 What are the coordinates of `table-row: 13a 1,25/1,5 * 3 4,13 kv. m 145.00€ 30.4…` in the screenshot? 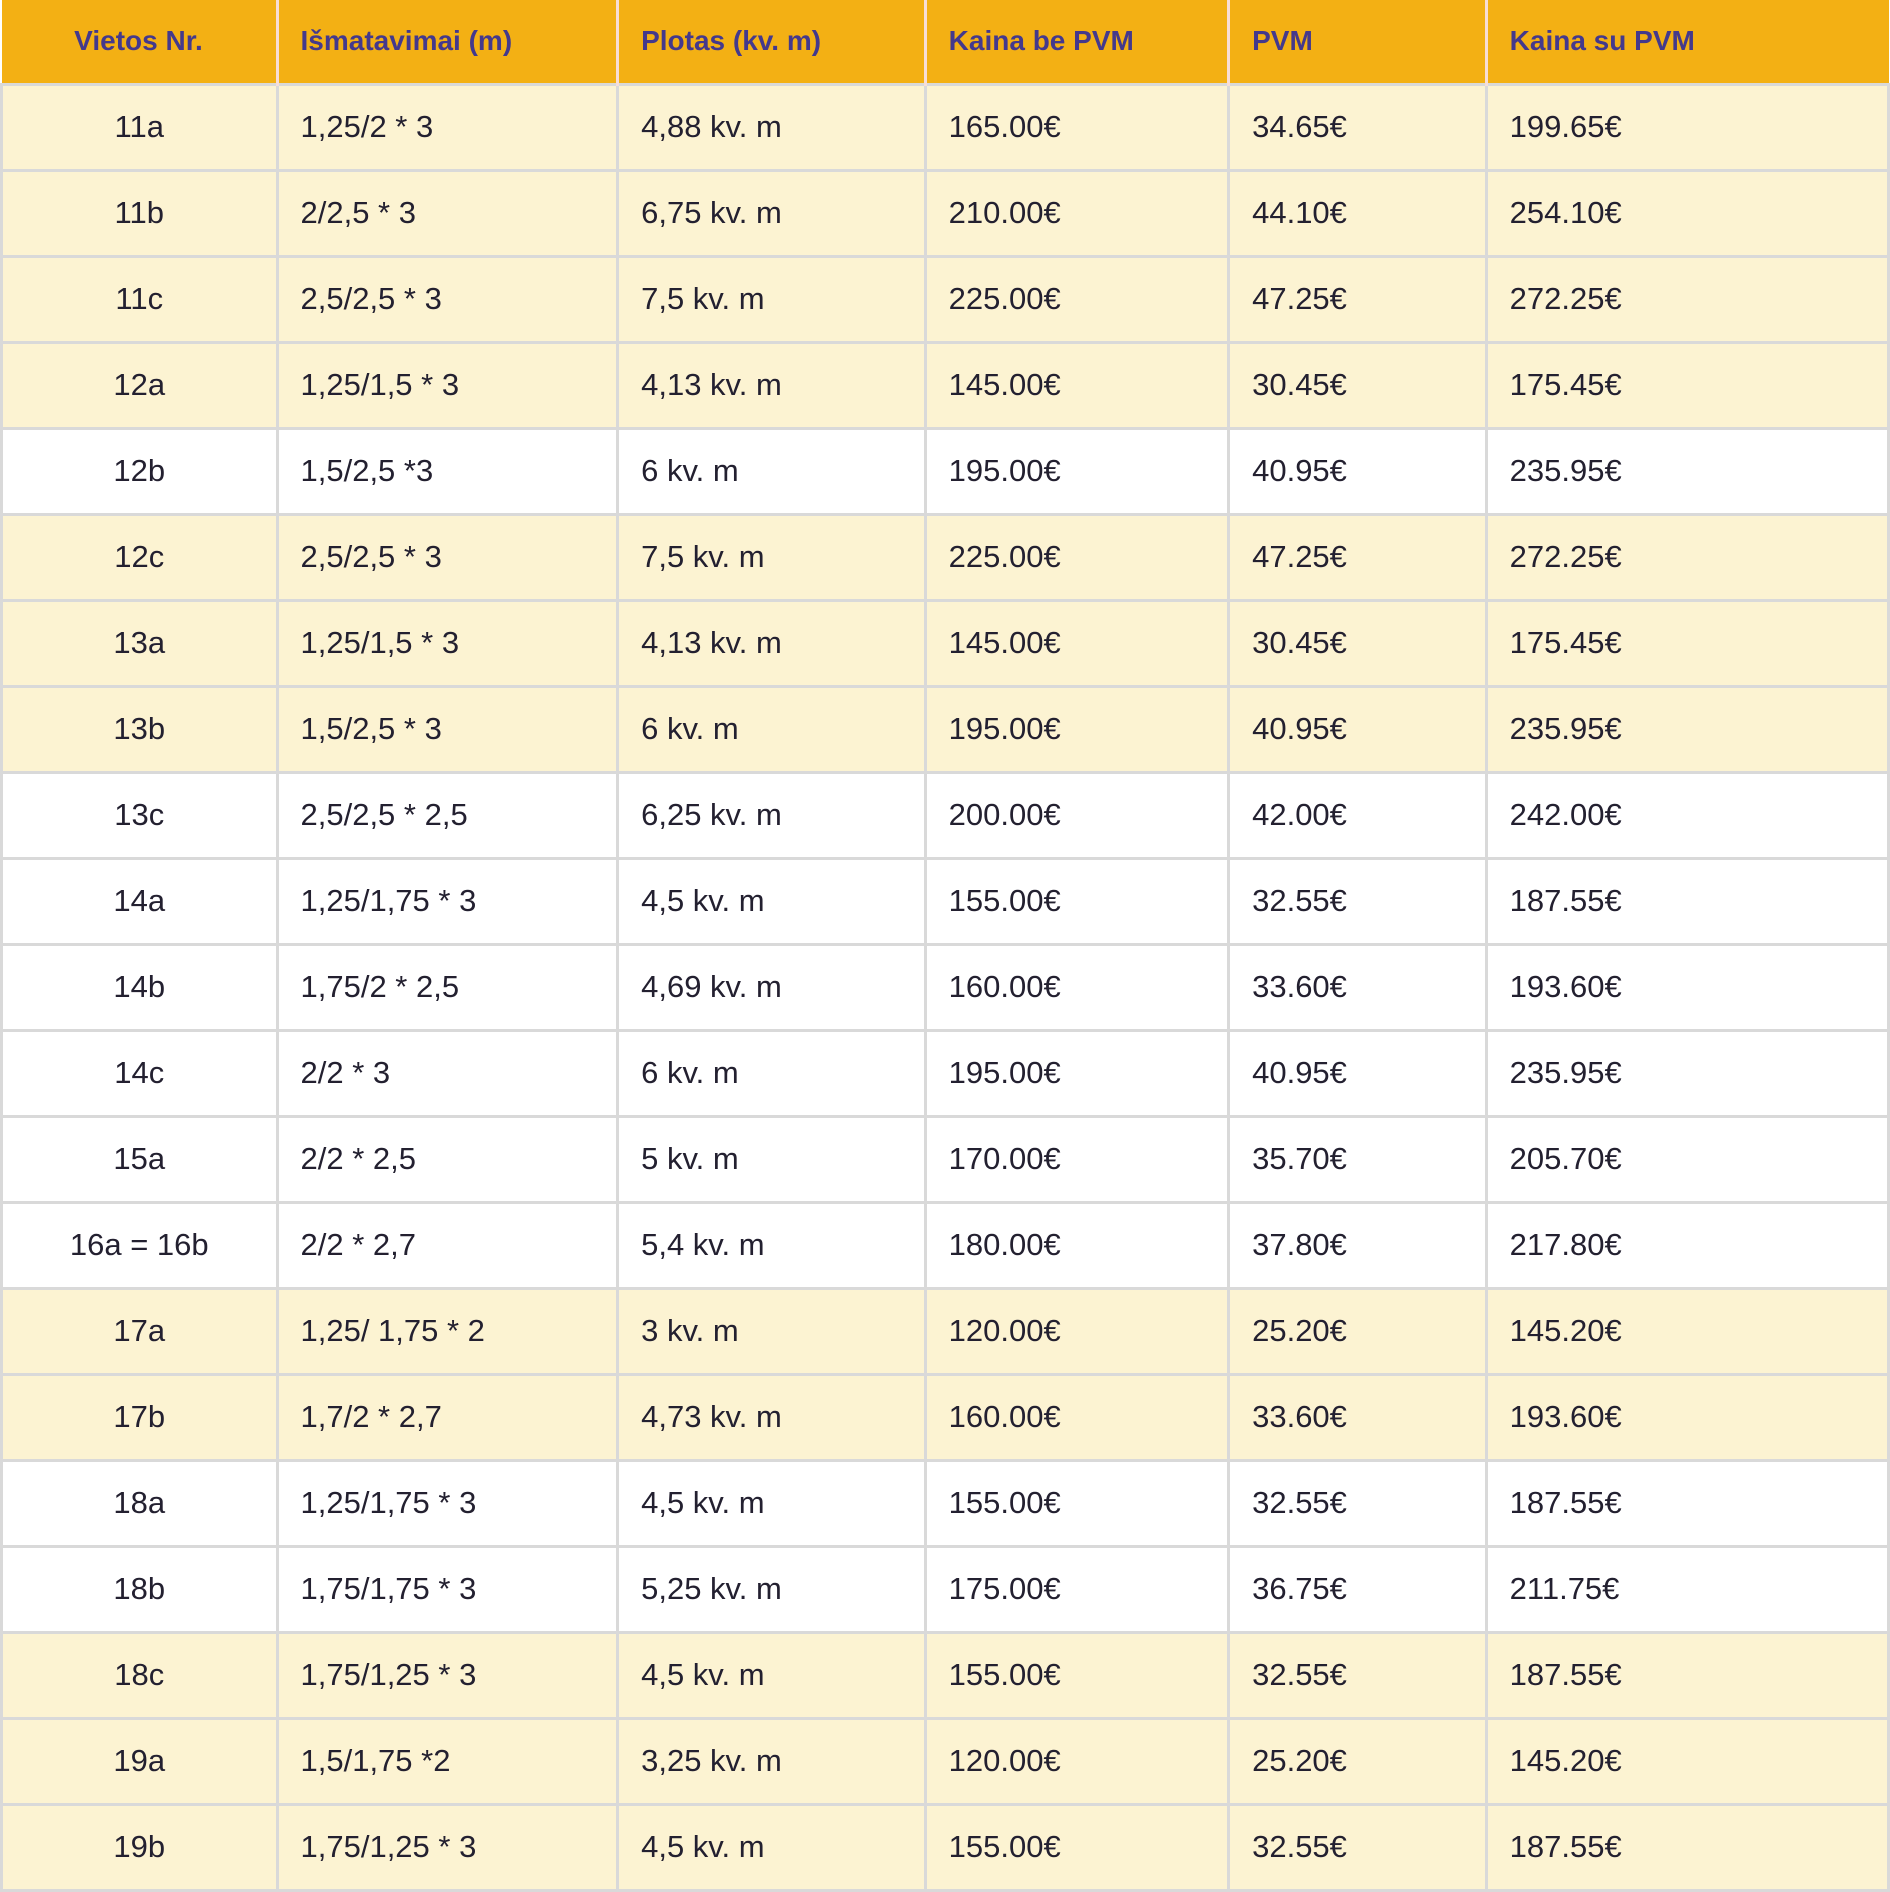 It's located at (945, 643).